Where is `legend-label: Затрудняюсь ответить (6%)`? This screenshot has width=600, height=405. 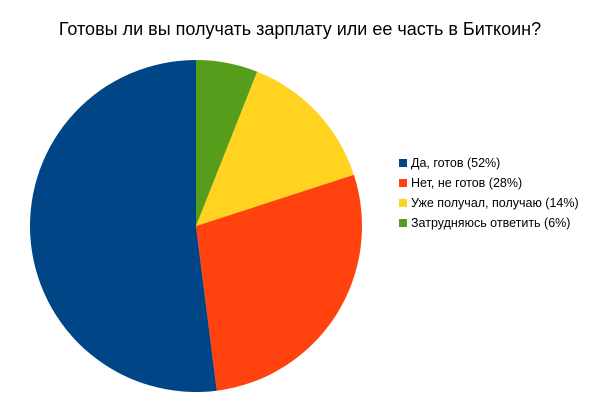
legend-label: Затрудняюсь ответить (6%) is located at coordinates (491, 223).